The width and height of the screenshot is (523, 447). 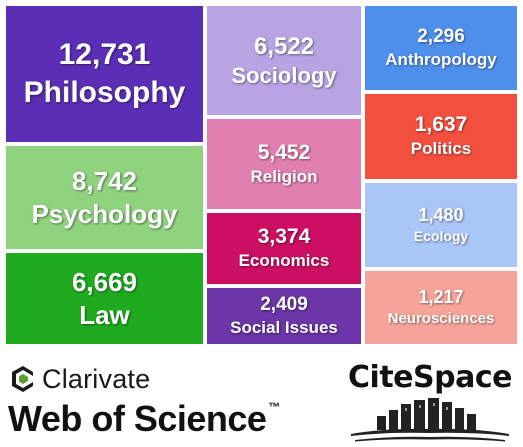 I want to click on treemap-tile-law: 6,669 Law, so click(x=104, y=298).